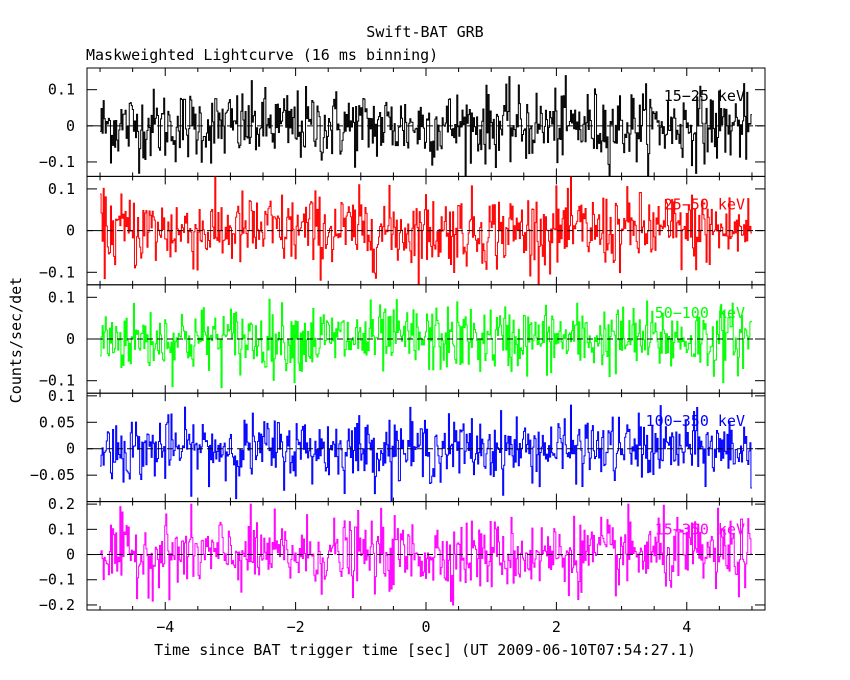 This screenshot has width=850, height=680. What do you see at coordinates (57, 605) in the screenshot?
I see `y-tick-label: −0.2` at bounding box center [57, 605].